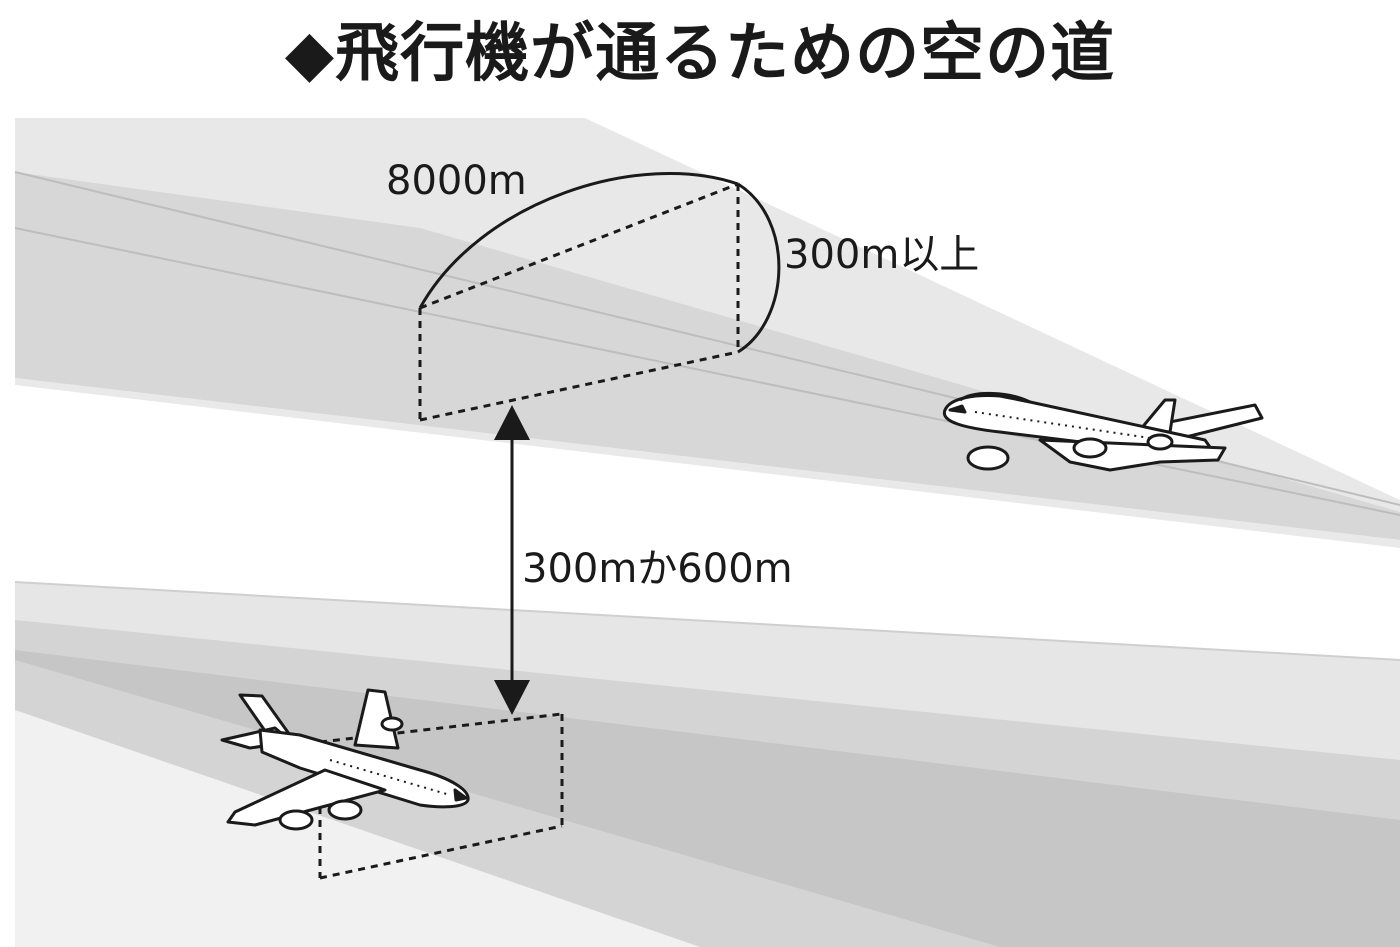 The height and width of the screenshot is (947, 1400). I want to click on width-label: 8000m, so click(456, 181).